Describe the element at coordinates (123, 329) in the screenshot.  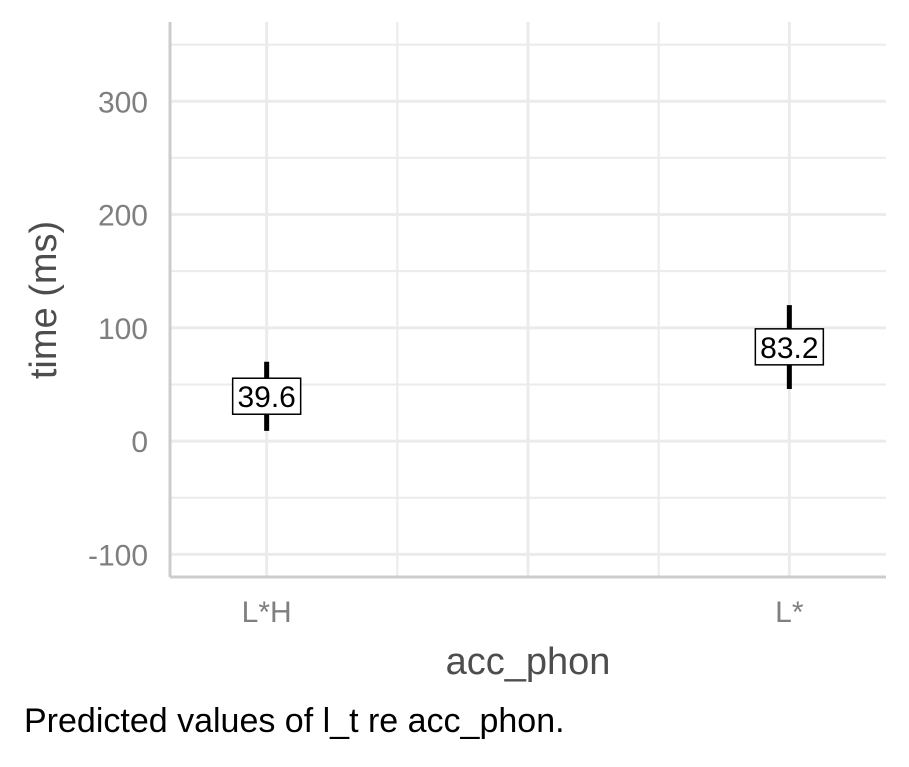
I see `y-tick-label: 100` at that location.